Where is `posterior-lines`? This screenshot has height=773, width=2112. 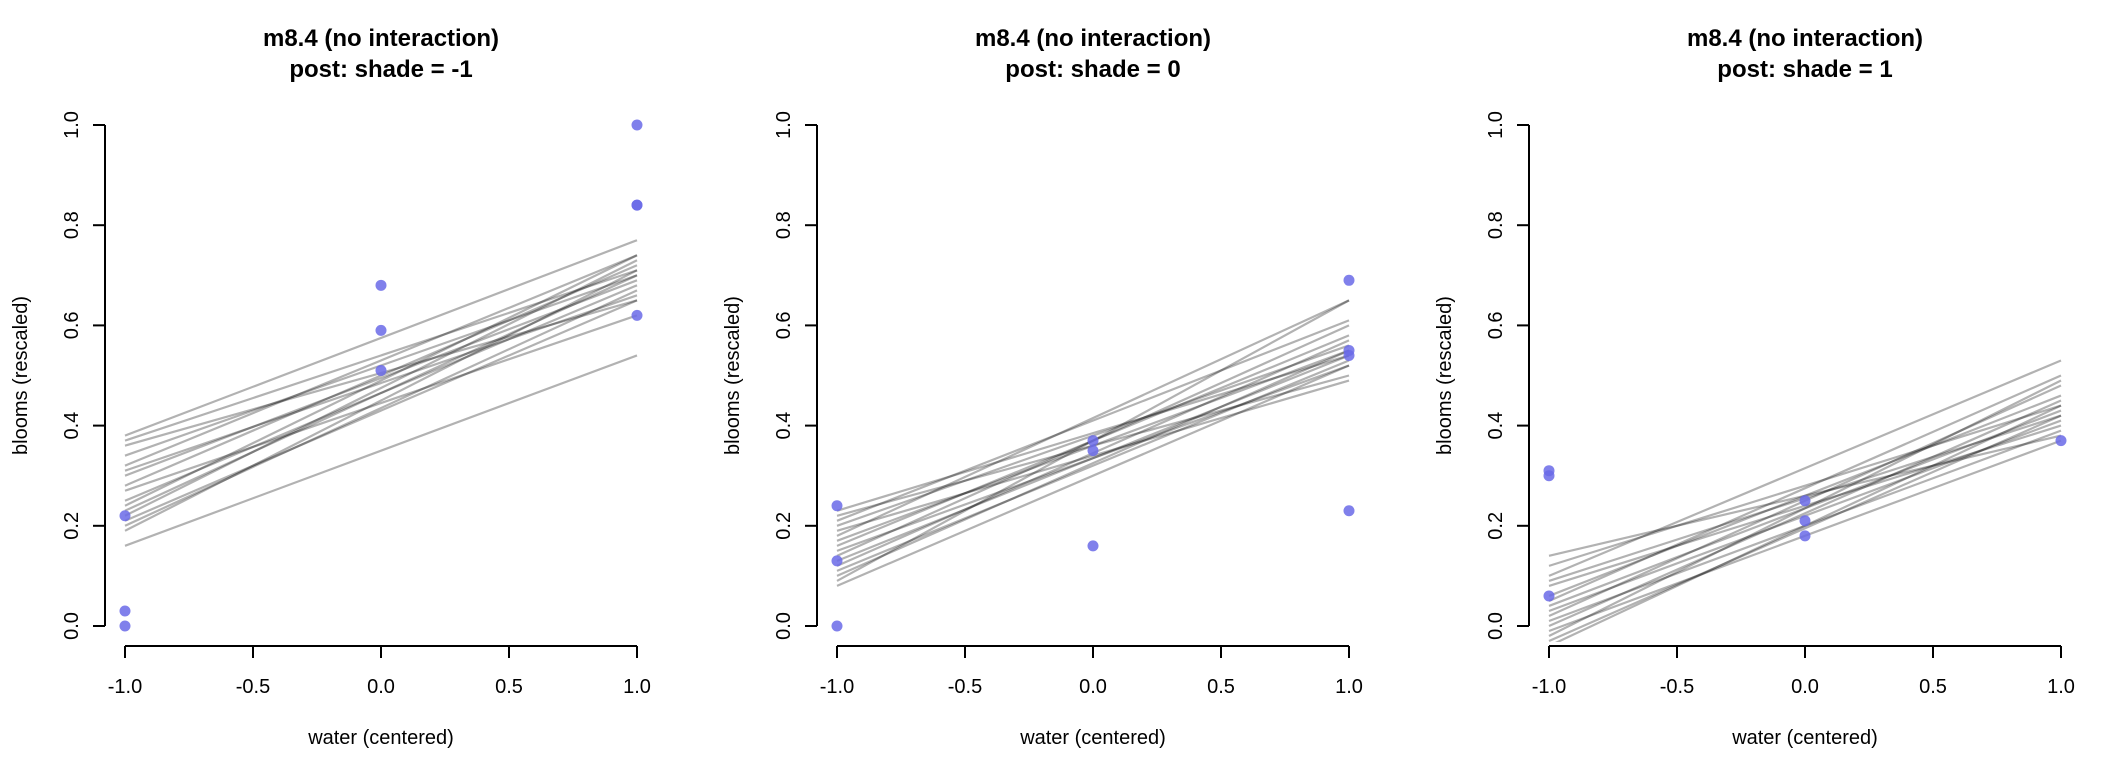 posterior-lines is located at coordinates (381, 393).